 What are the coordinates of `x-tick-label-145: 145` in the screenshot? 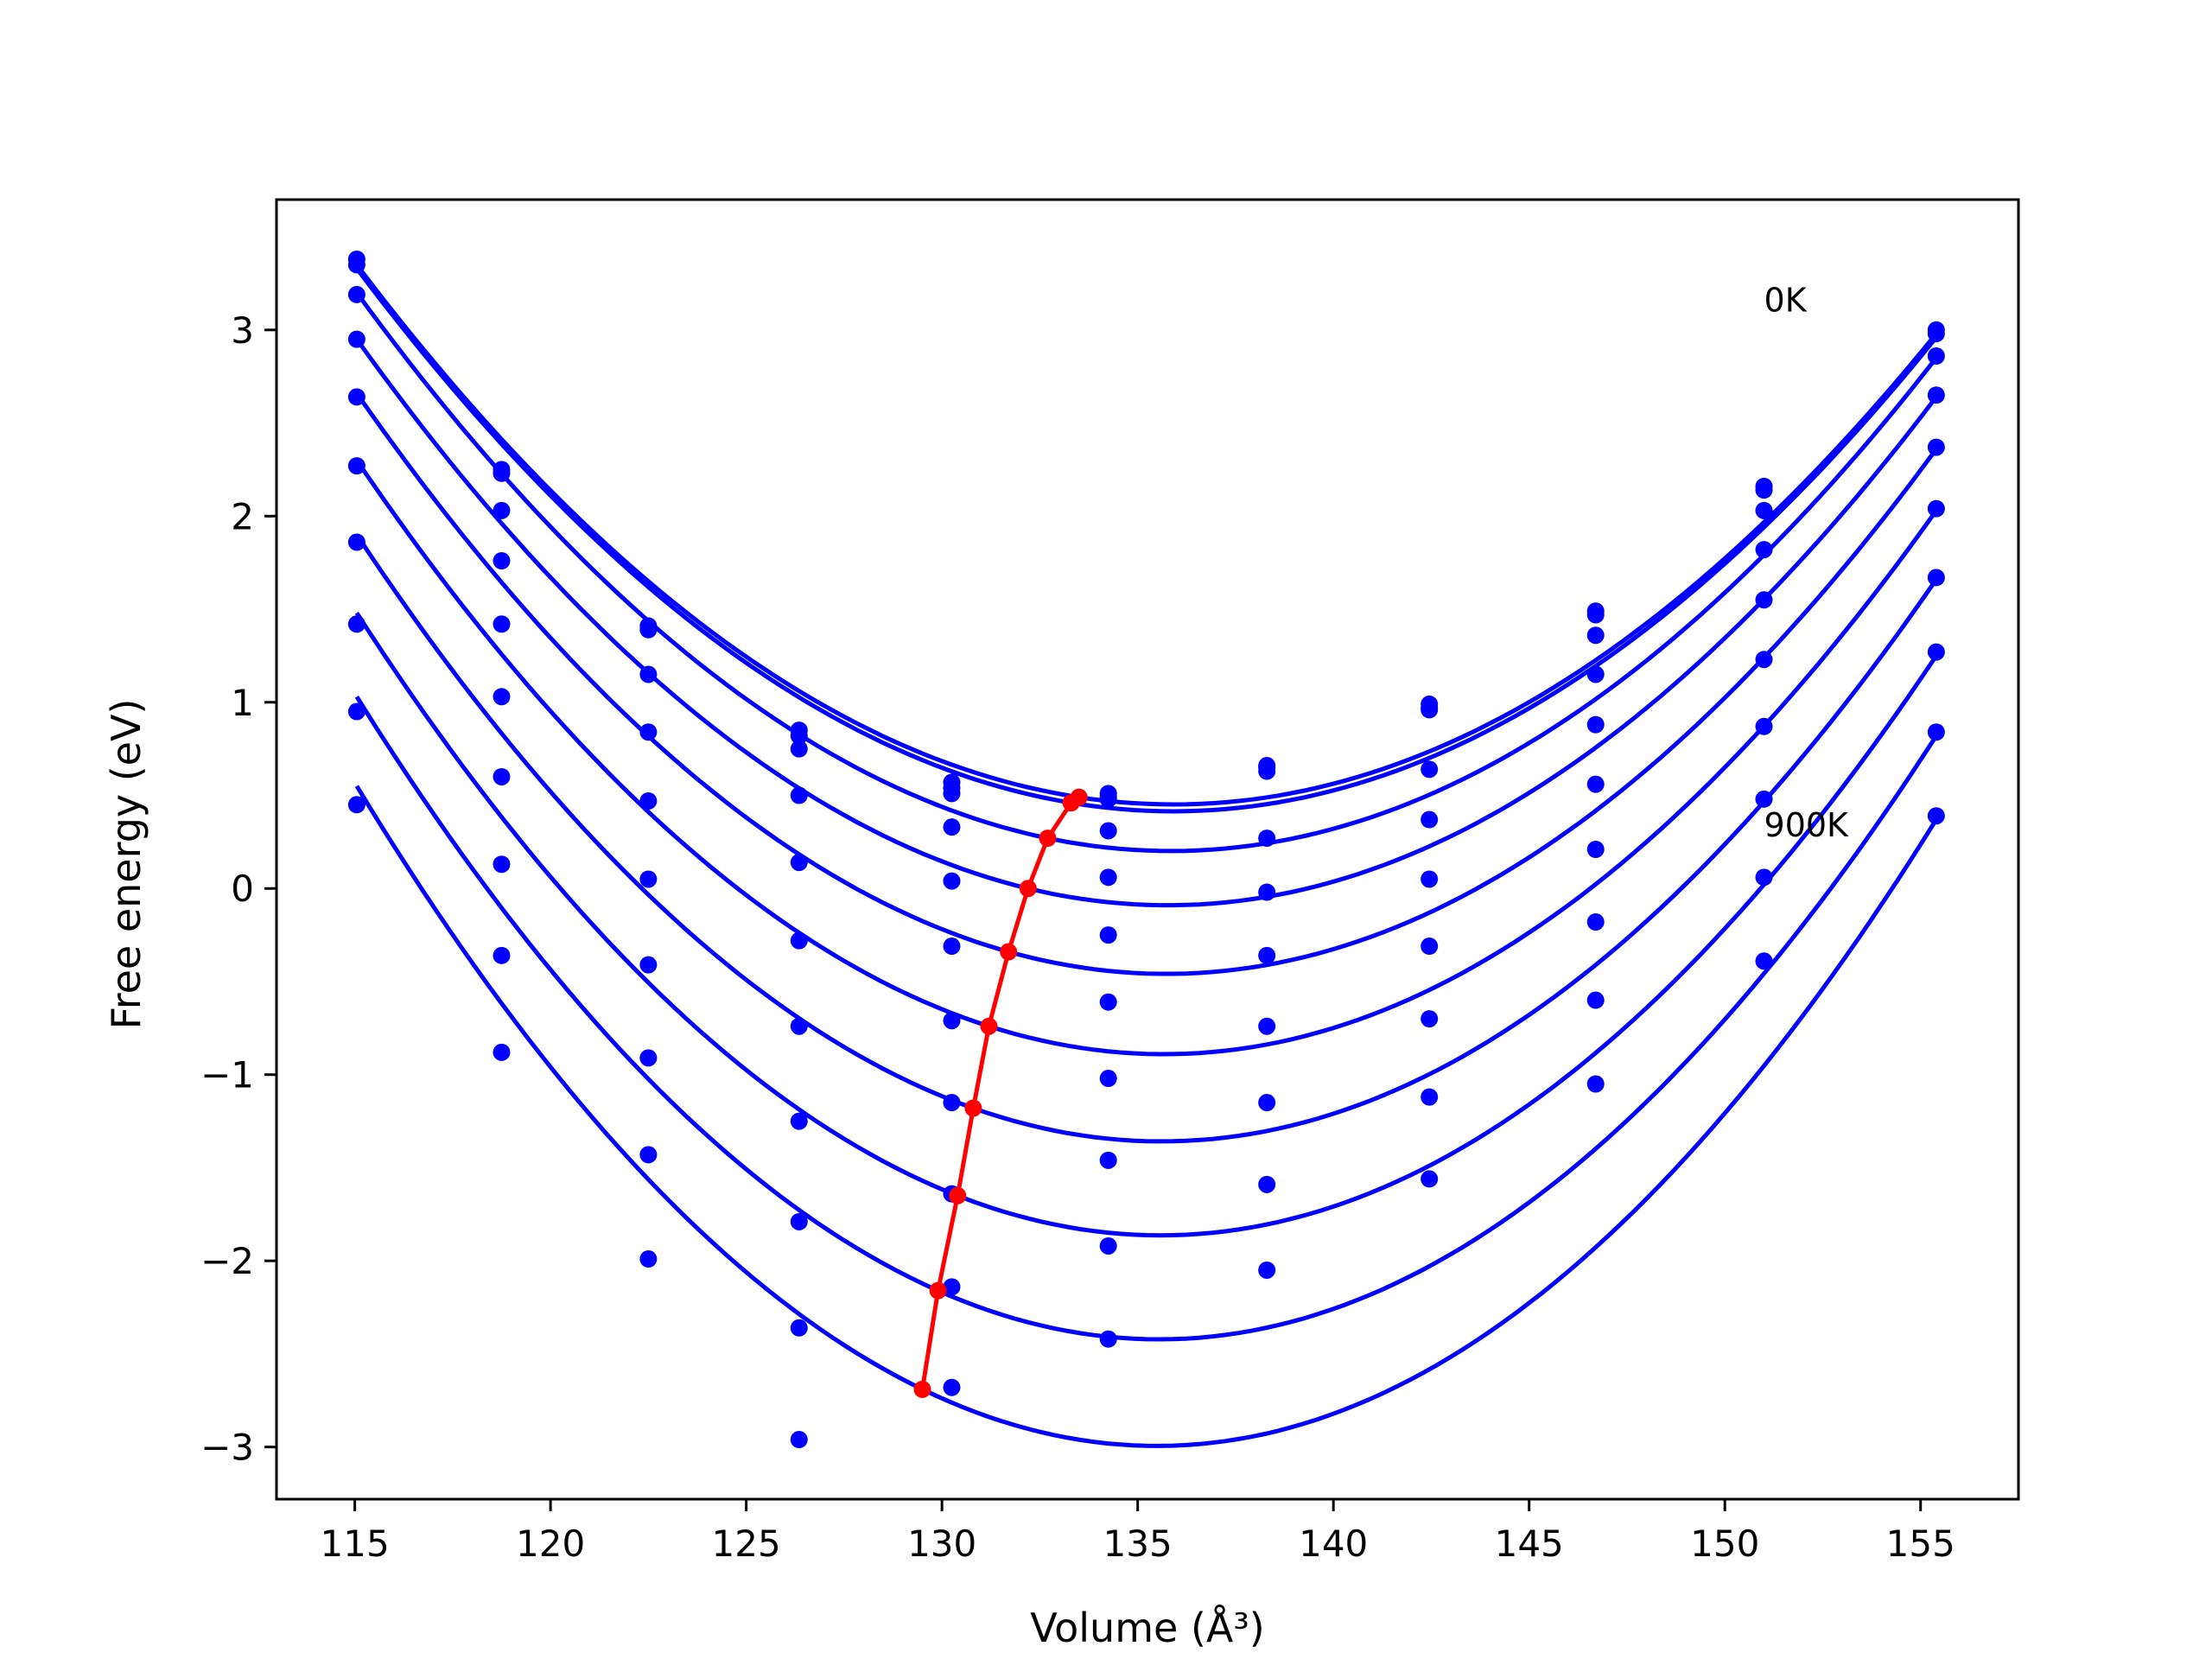 It's located at (1529, 1543).